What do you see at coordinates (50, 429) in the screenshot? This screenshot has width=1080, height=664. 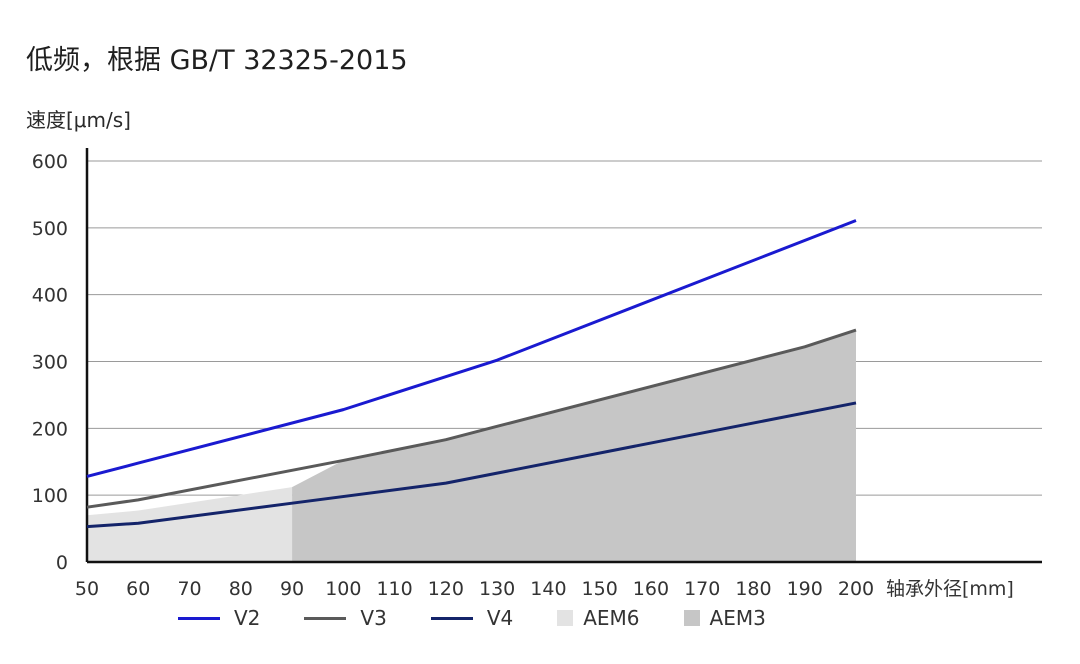 I see `y-tick-label: 200` at bounding box center [50, 429].